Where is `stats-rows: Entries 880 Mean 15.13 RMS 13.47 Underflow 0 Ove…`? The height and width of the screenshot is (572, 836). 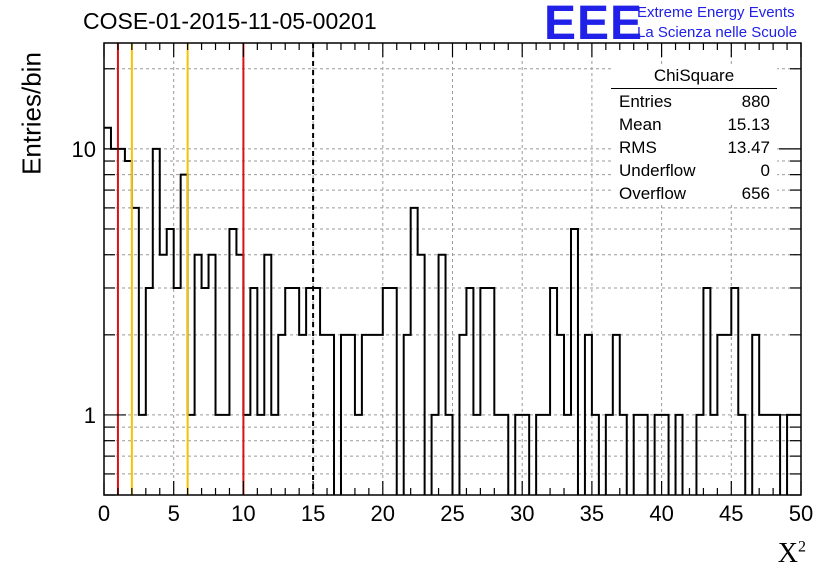 stats-rows: Entries 880 Mean 15.13 RMS 13.47 Underflow 0 Ove… is located at coordinates (694, 147).